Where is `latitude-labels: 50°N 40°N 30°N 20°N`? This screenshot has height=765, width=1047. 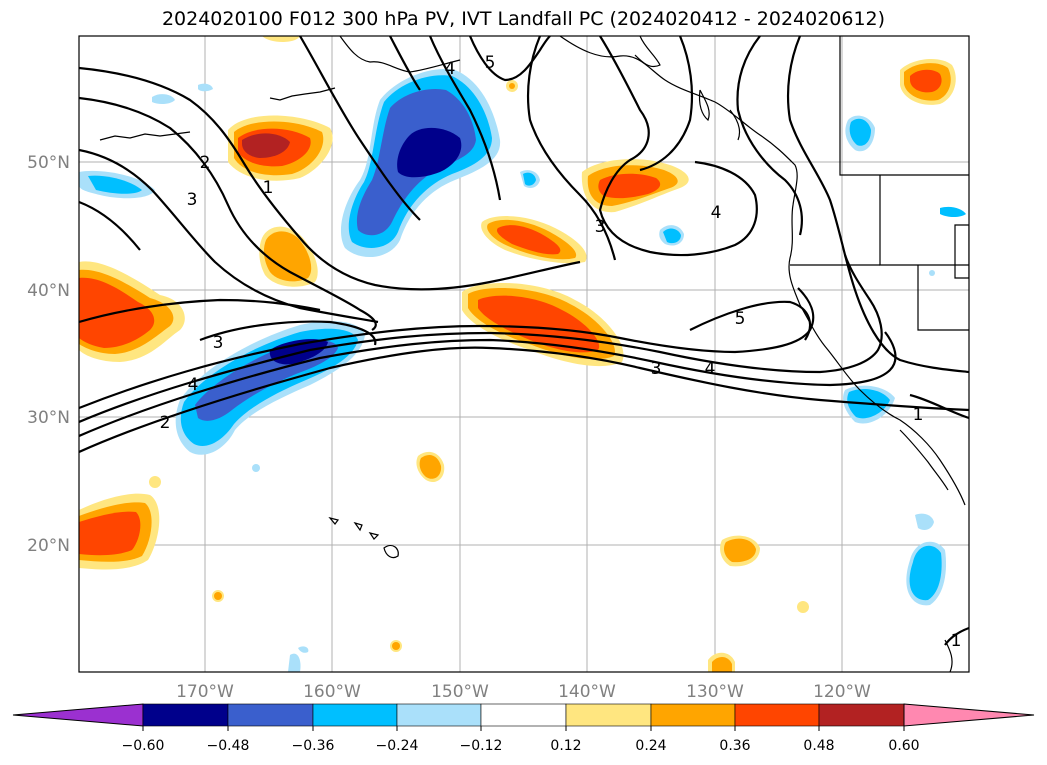 latitude-labels: 50°N 40°N 30°N 20°N is located at coordinates (48, 354).